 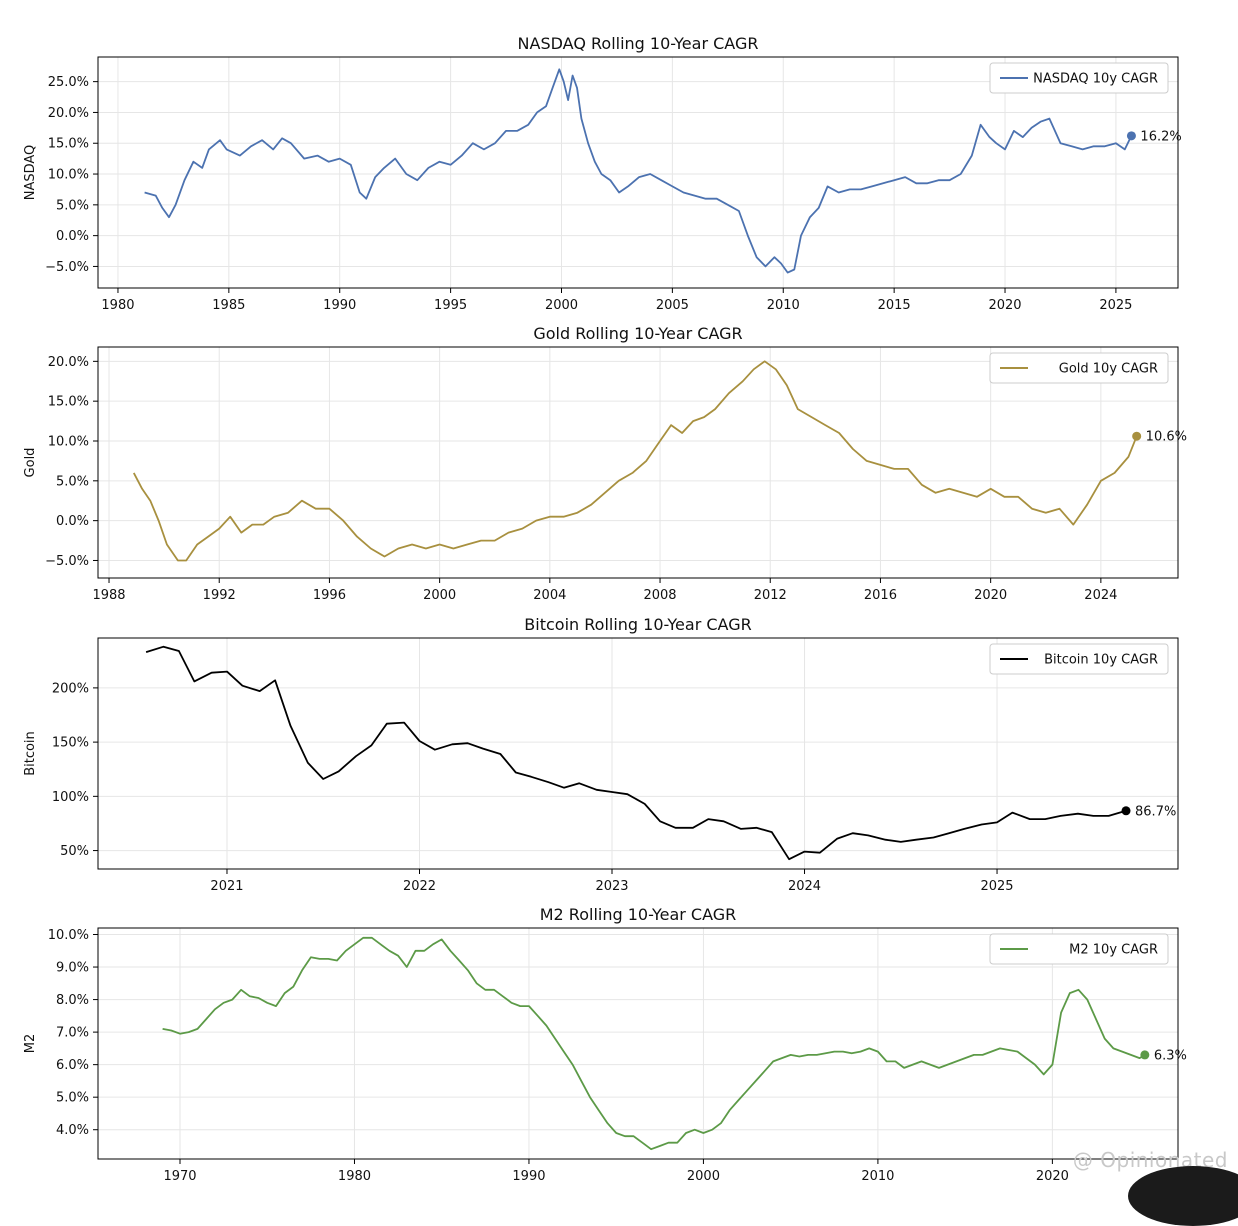 What do you see at coordinates (72, 1000) in the screenshot?
I see `y-tick-label: 8.0%` at bounding box center [72, 1000].